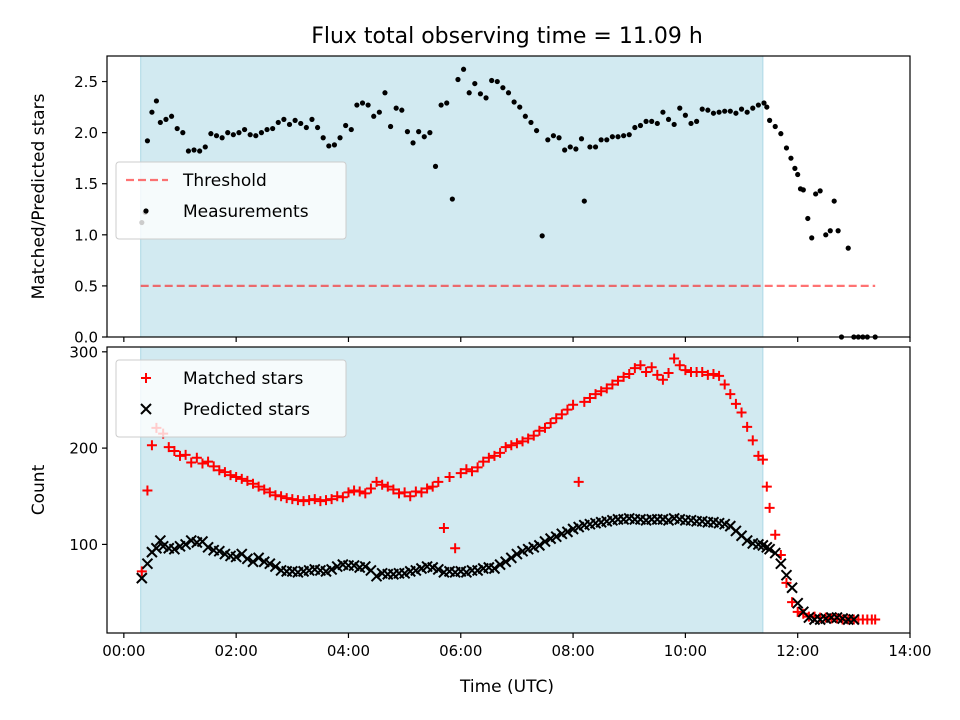 This screenshot has width=960, height=720. Describe the element at coordinates (146, 378) in the screenshot. I see `legend-marker` at that location.